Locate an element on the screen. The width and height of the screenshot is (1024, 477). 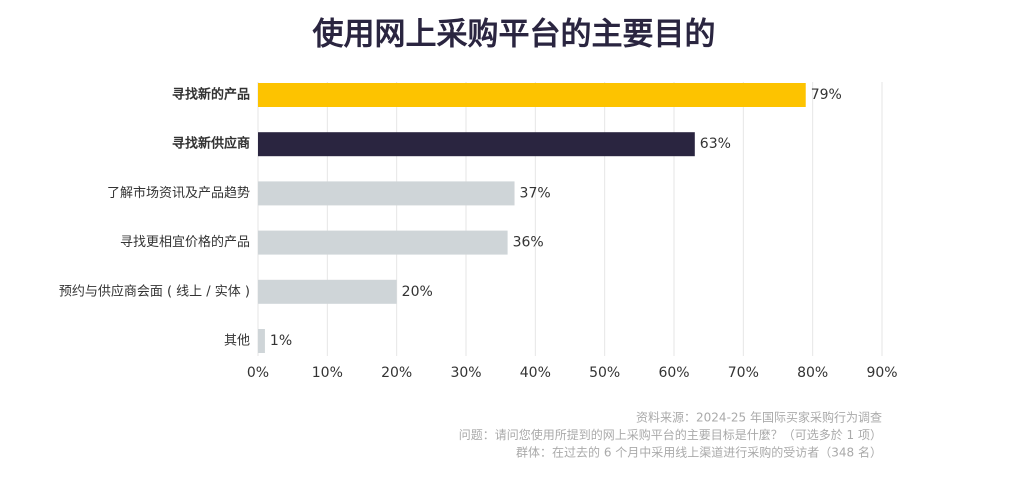
category-label: 了解市场资讯及产品趋势 is located at coordinates (178, 193).